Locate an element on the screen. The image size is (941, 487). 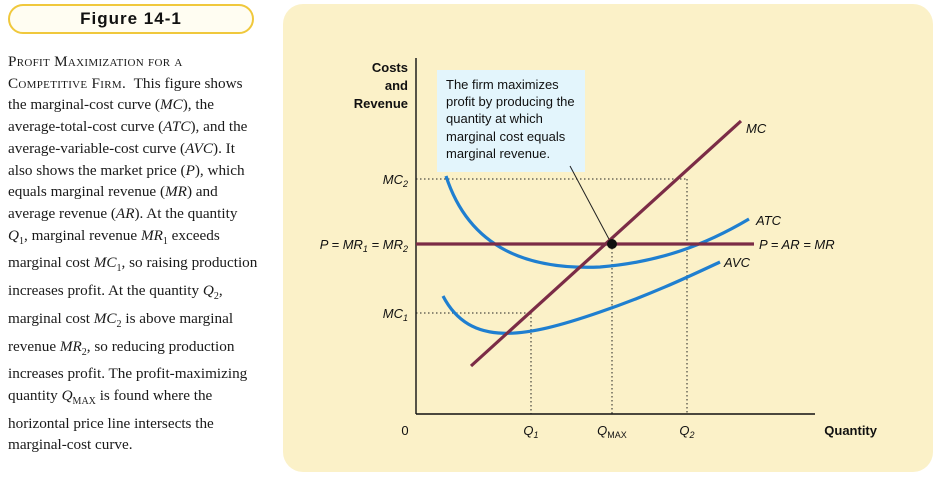
mc-curve is located at coordinates (606, 243).